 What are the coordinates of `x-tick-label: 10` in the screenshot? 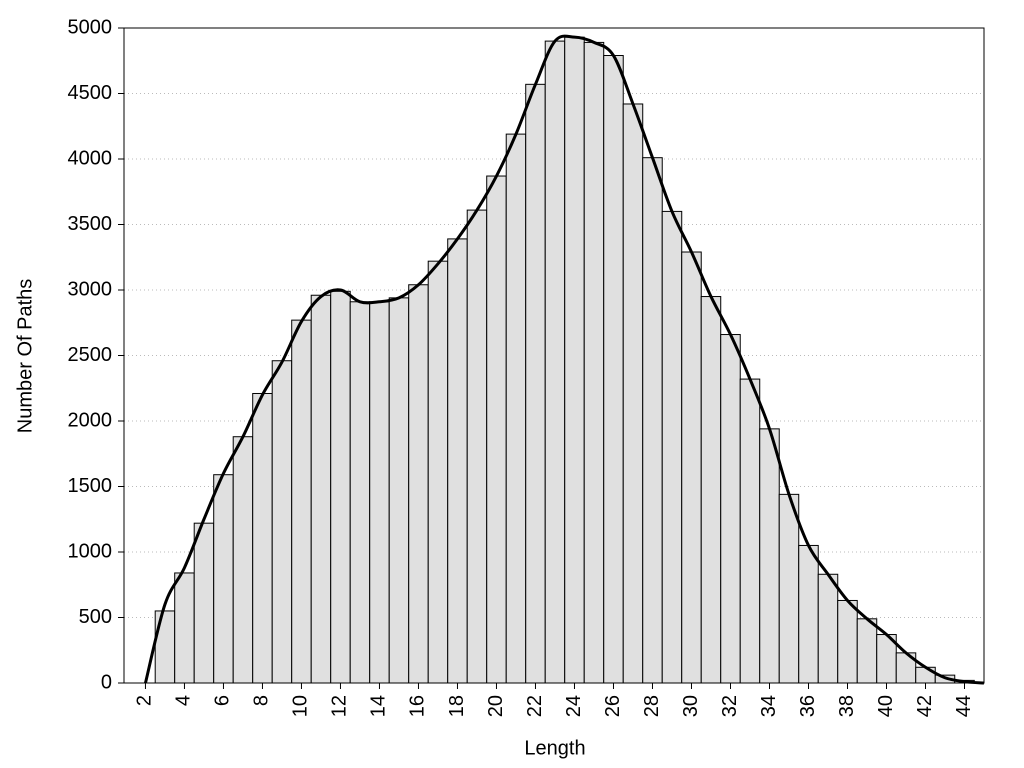 It's located at (301, 706).